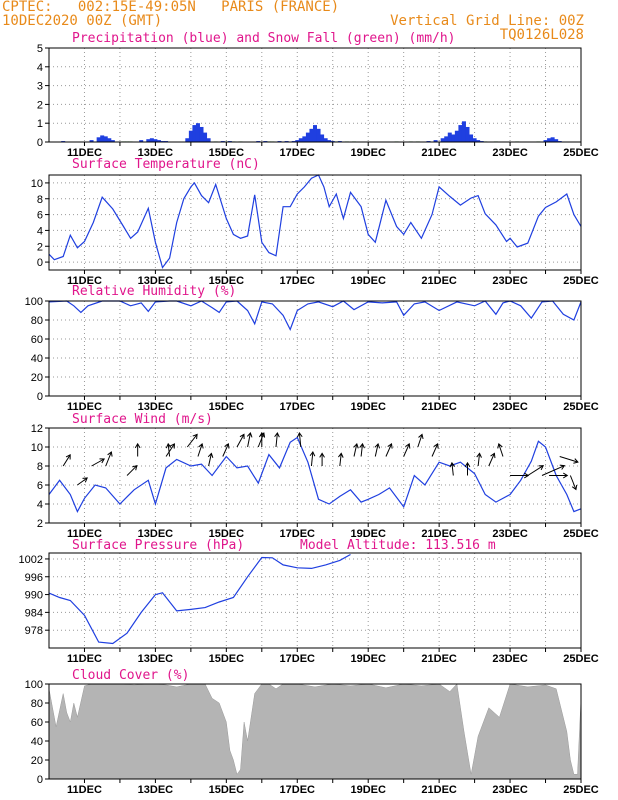 This screenshot has height=800, width=618. What do you see at coordinates (34, 631) in the screenshot?
I see `y-tick-label: 978` at bounding box center [34, 631].